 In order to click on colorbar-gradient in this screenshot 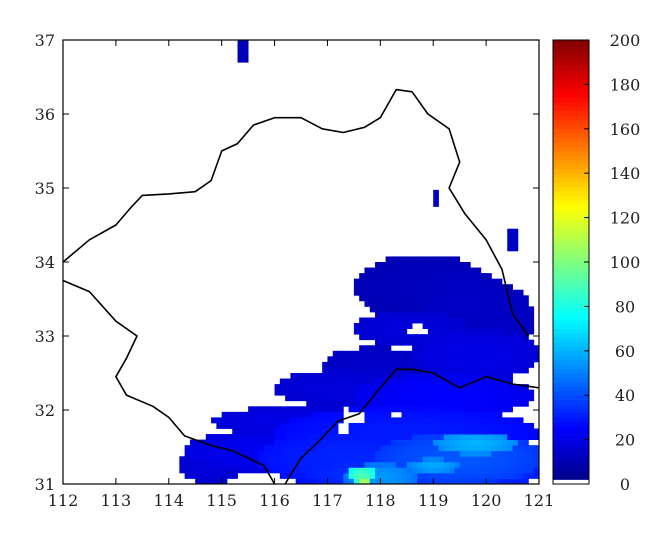, I will do `click(571, 262)`.